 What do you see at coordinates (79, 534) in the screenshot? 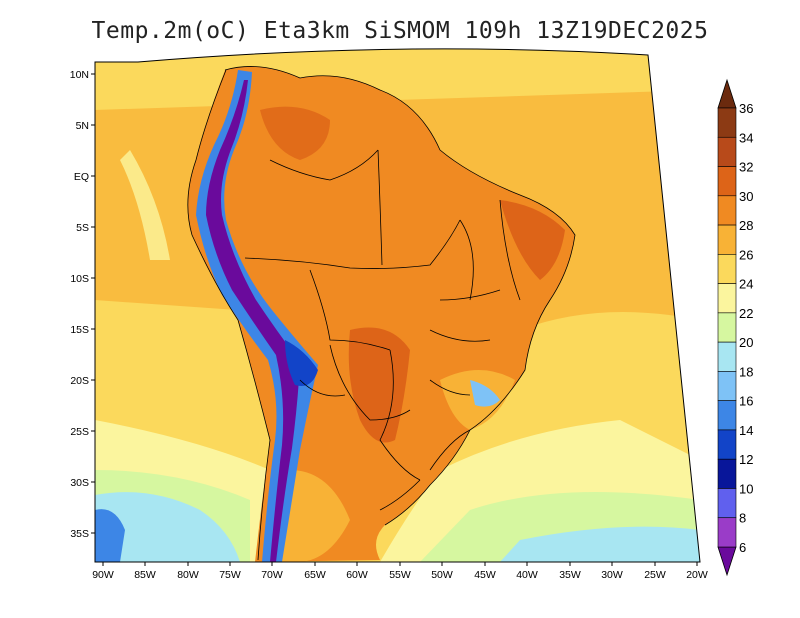
I see `y-tick-label: 35S` at bounding box center [79, 534].